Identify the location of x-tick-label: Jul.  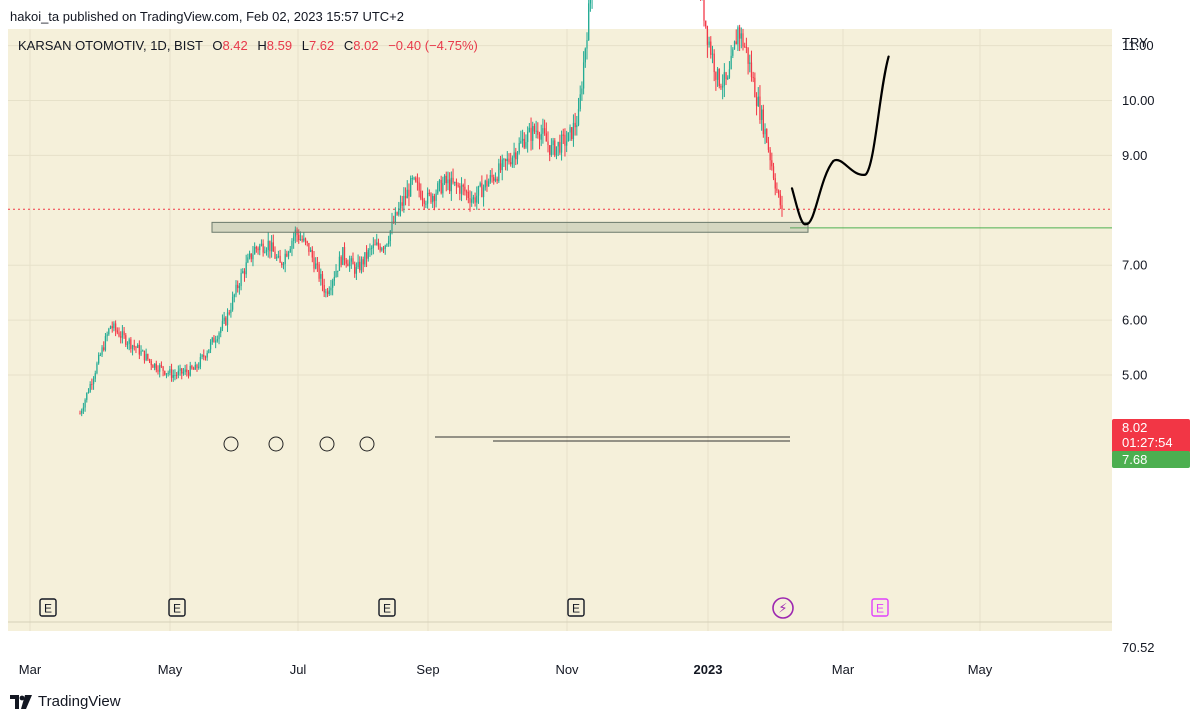
(298, 669).